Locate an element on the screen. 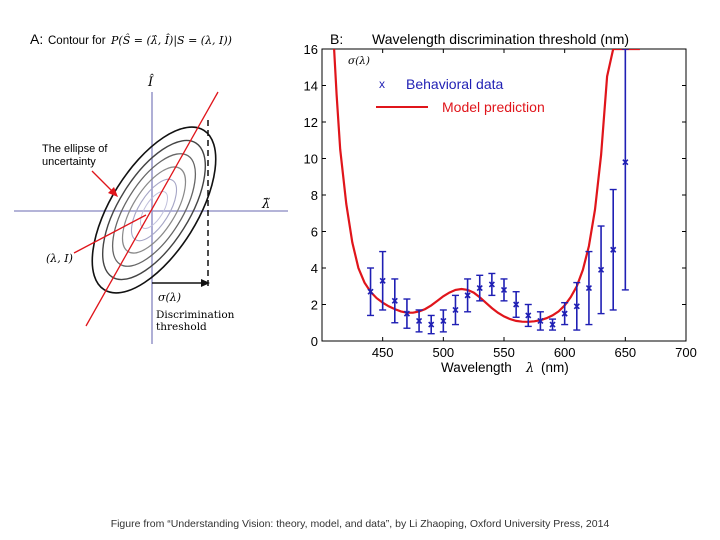  x-axis-label-unit: (nm) is located at coordinates (555, 367).